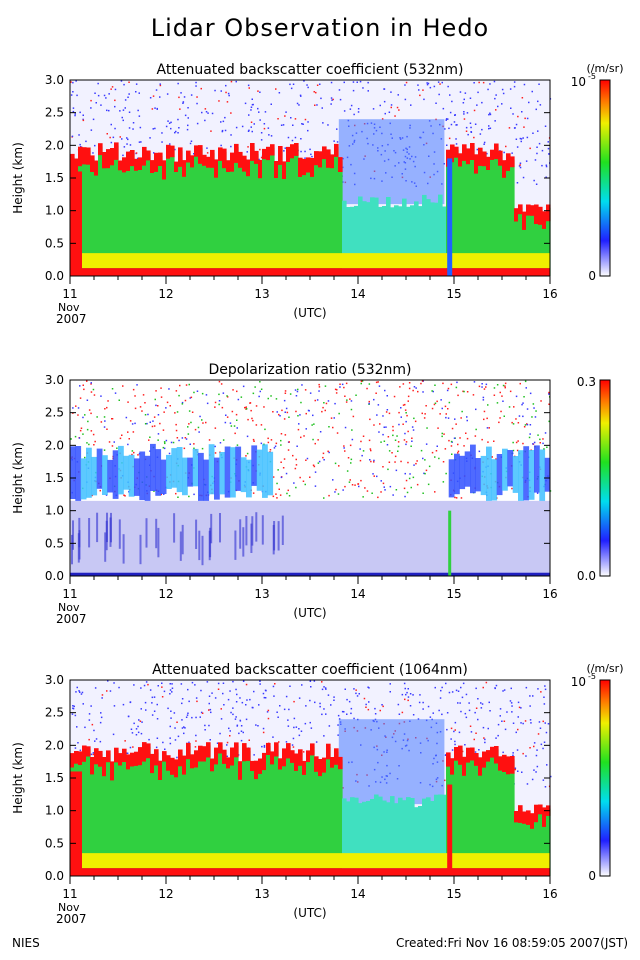  What do you see at coordinates (69, 294) in the screenshot?
I see `x-tick-label: 11` at bounding box center [69, 294].